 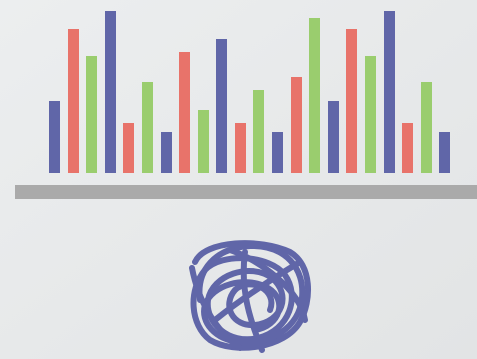 I want to click on scribble, so click(x=250, y=296).